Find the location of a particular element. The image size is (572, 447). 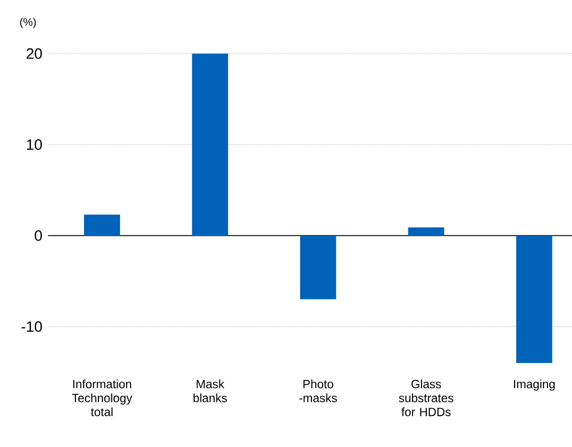

x-tick-label: Imaging is located at coordinates (534, 385).